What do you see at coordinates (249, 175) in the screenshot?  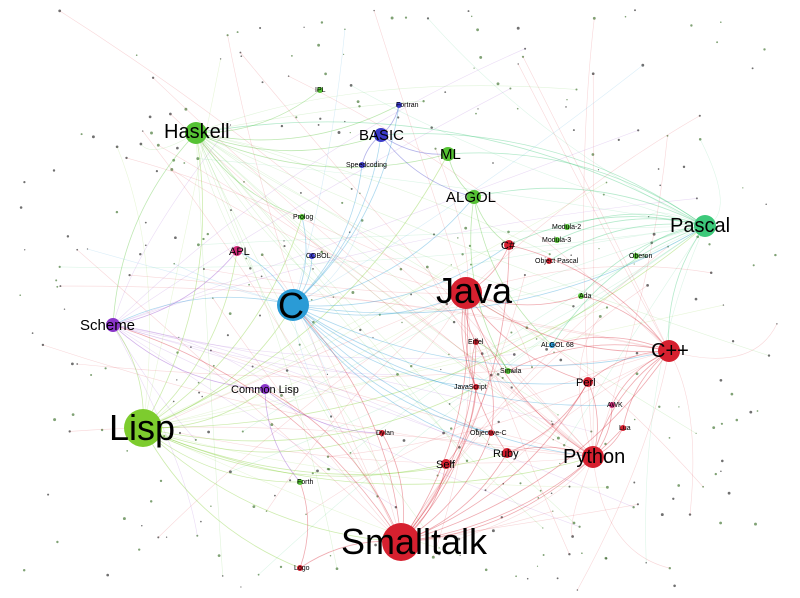 I see `edge-haskell-prolog` at bounding box center [249, 175].